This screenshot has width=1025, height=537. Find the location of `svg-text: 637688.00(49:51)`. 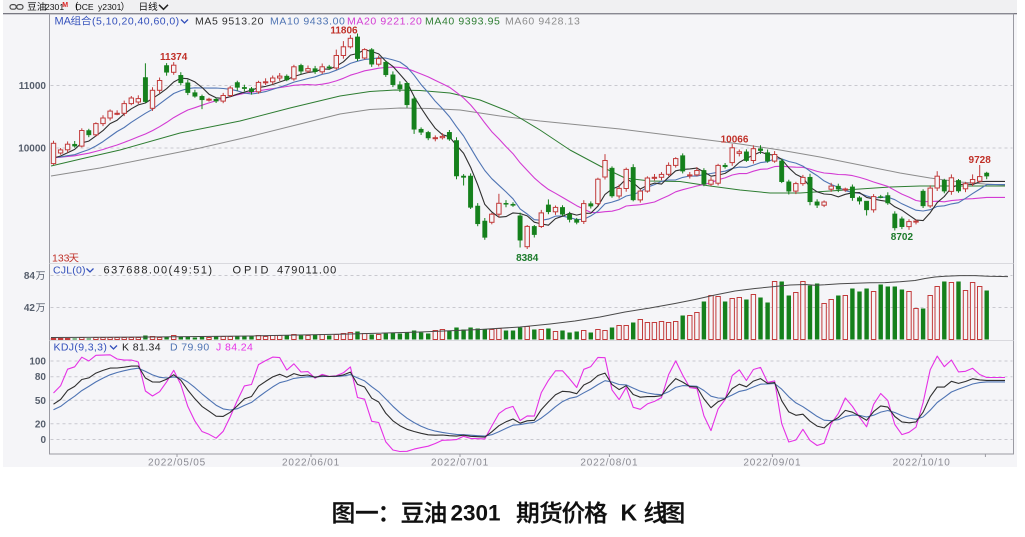

svg-text: 637688.00(49:51) is located at coordinates (159, 271).